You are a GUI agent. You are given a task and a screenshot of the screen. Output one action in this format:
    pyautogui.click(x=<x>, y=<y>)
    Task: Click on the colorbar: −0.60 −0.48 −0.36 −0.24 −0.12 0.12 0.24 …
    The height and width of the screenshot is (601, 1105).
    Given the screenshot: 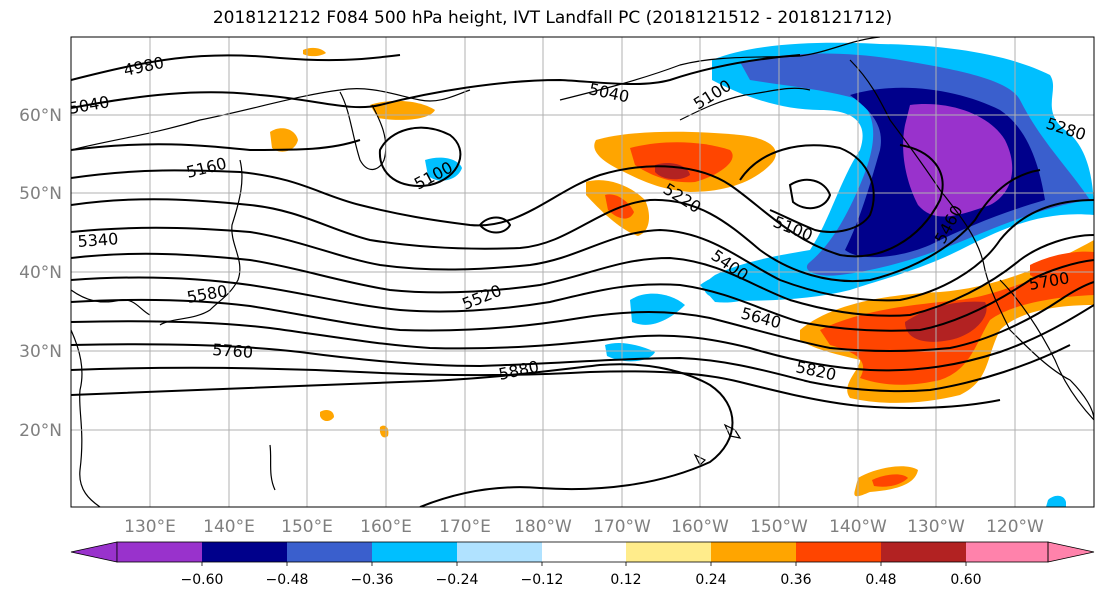 What is the action you would take?
    pyautogui.click(x=582, y=564)
    